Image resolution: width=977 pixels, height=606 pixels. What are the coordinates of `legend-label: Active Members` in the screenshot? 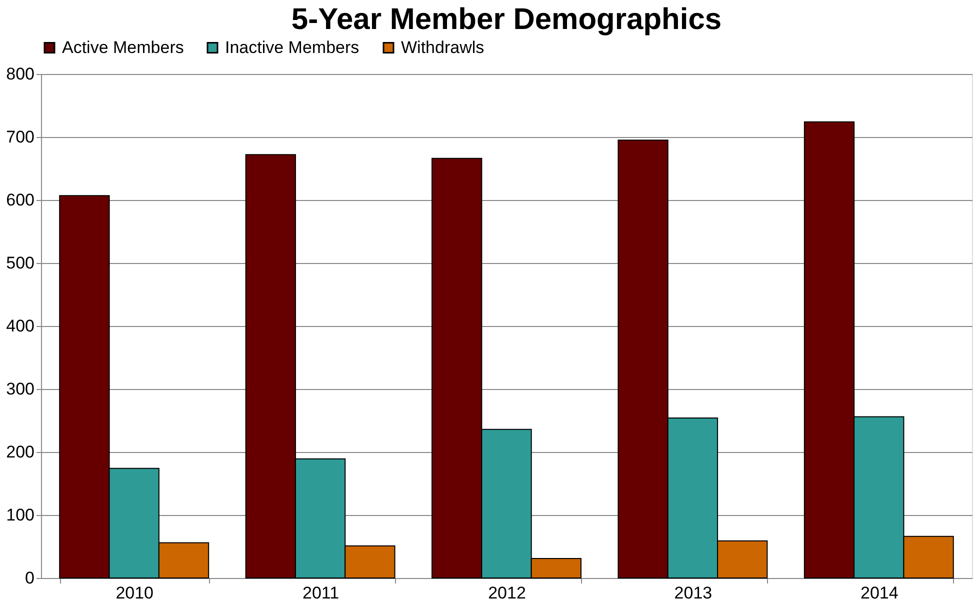 It's located at (123, 47).